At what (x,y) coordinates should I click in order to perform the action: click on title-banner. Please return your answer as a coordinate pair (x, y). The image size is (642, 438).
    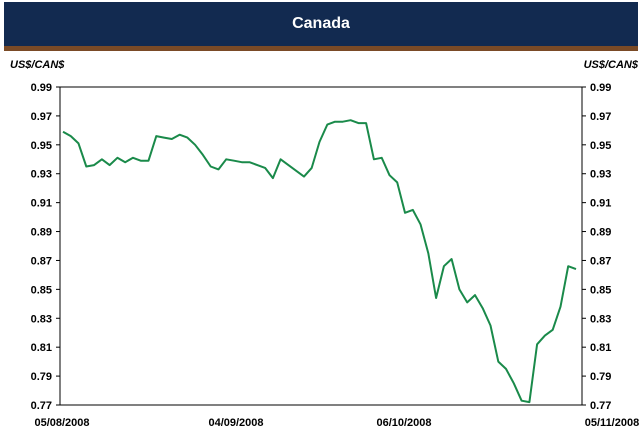
    Looking at the image, I should click on (321, 24).